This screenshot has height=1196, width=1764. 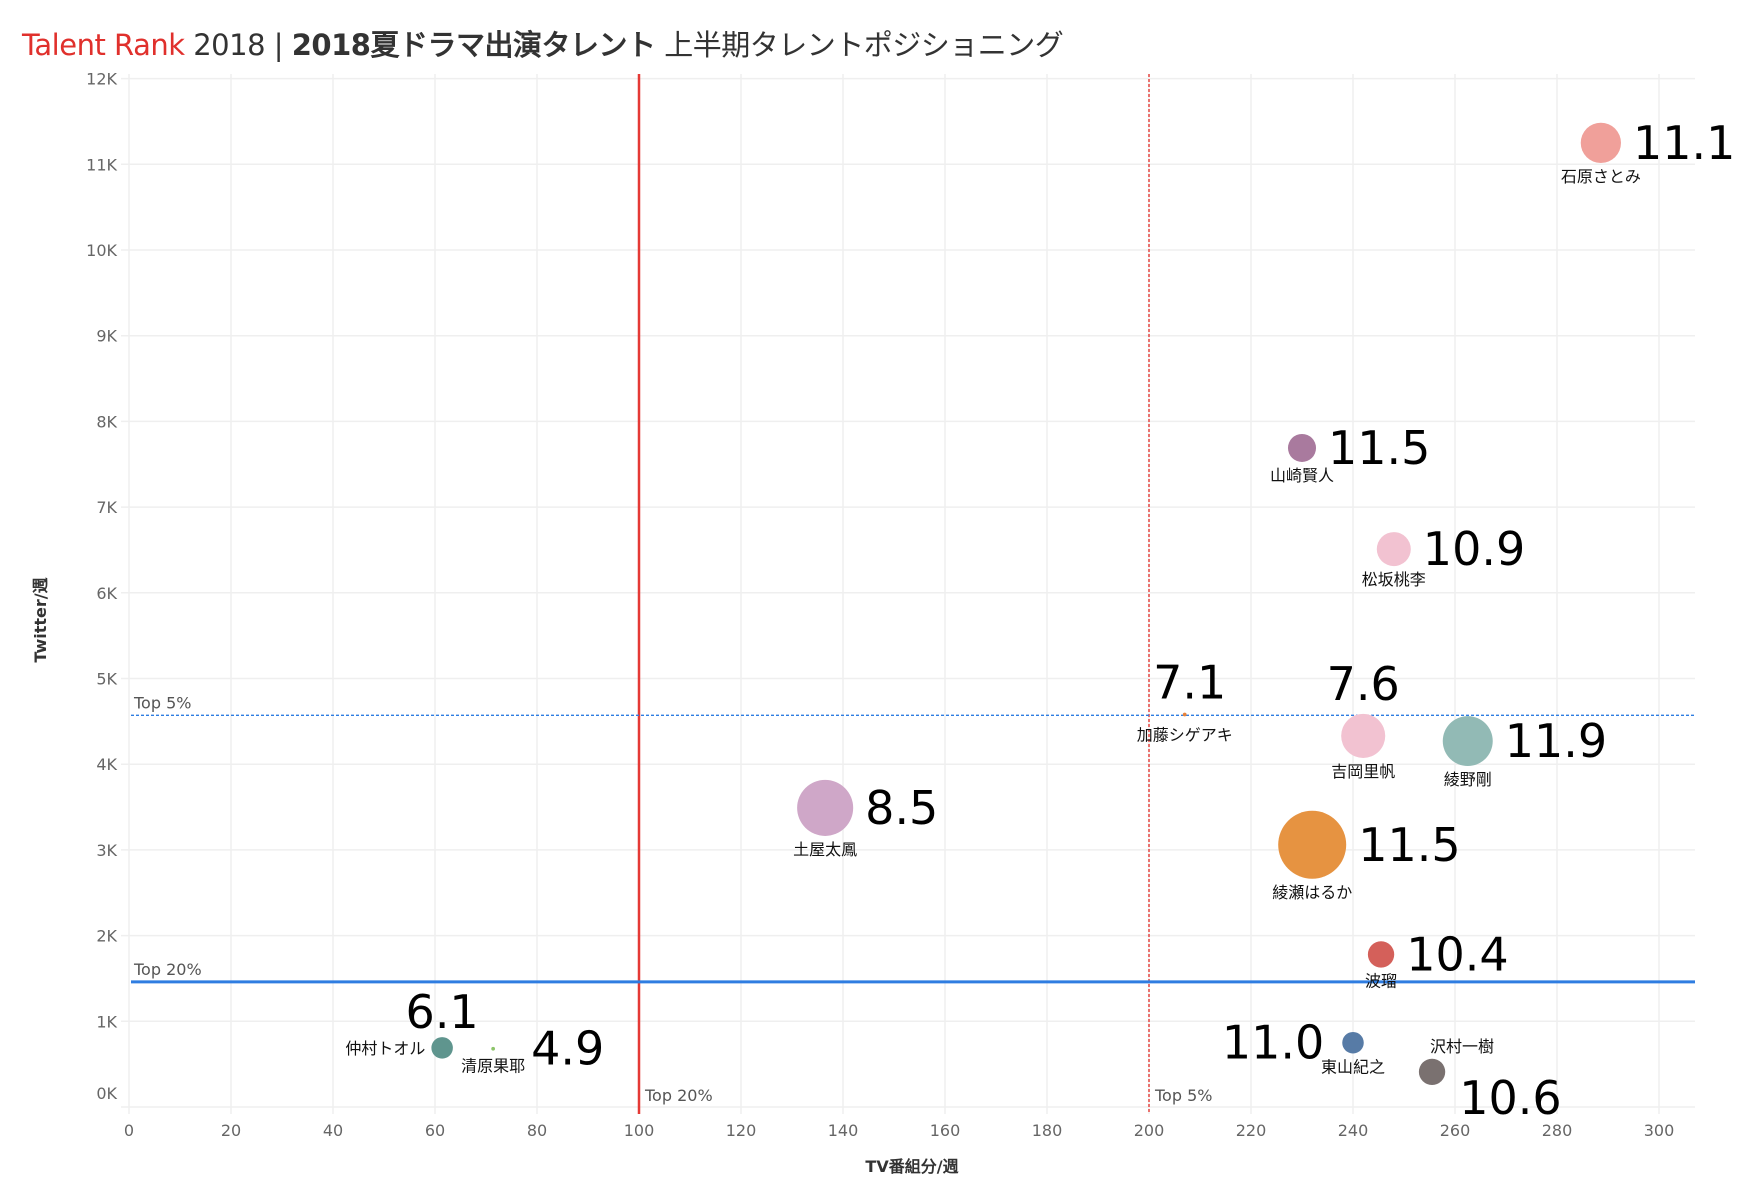 I want to click on x-tick-label: 300, so click(x=1659, y=1130).